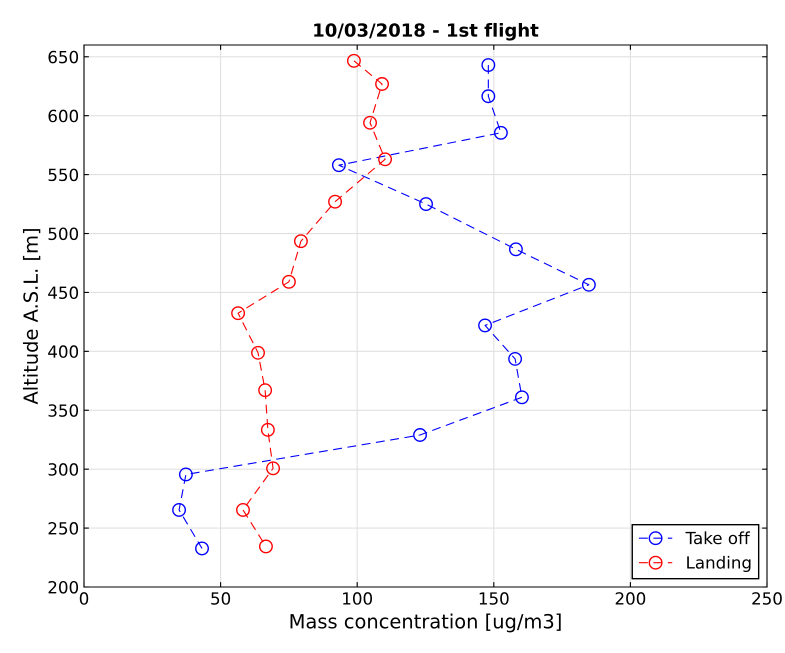  Describe the element at coordinates (426, 31) in the screenshot. I see `chart-title: 10/03/2018 - 1st flight` at that location.